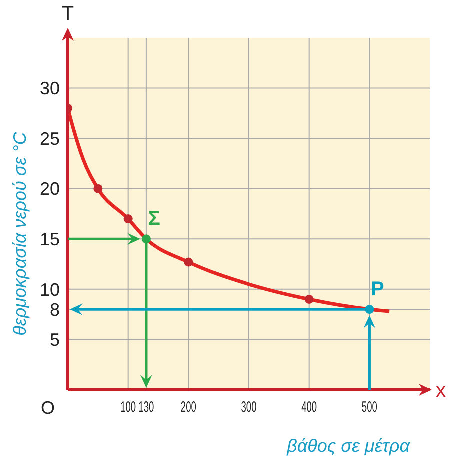 The width and height of the screenshot is (462, 468). I want to click on x-tick-label: 400, so click(314, 407).